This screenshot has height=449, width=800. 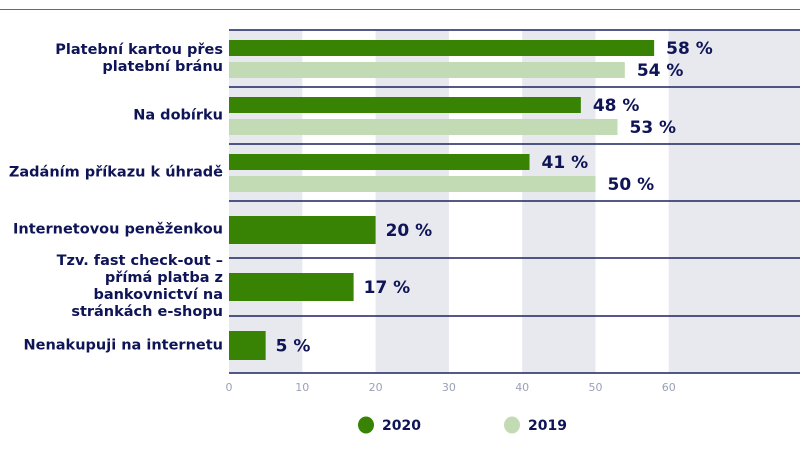 I want to click on legend-label: 2020, so click(x=401, y=426).